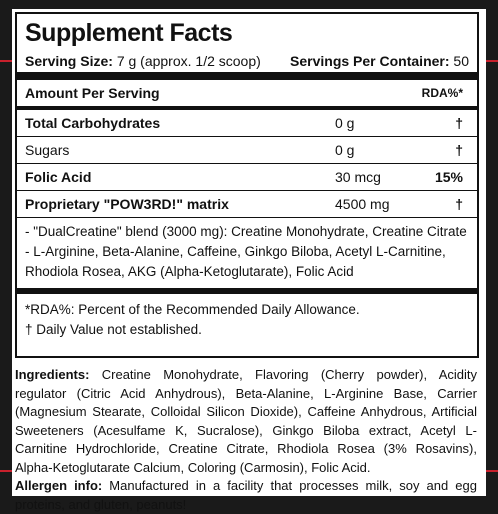  I want to click on nutrient-amount: 4500 mg, so click(362, 204).